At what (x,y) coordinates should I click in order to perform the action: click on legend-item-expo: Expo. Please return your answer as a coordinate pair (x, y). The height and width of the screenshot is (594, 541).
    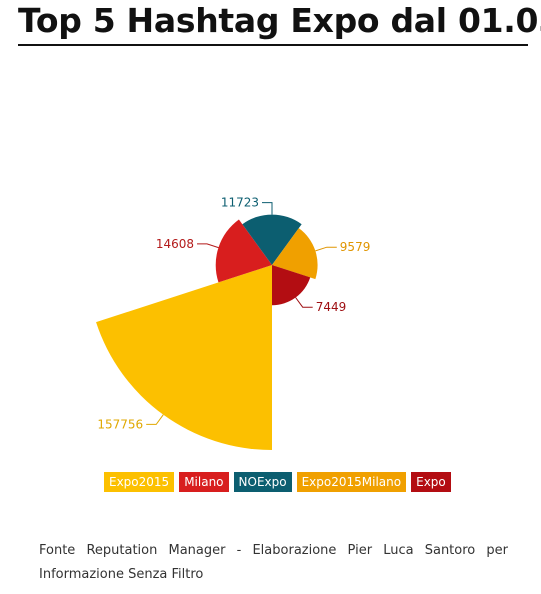
    Looking at the image, I should click on (431, 482).